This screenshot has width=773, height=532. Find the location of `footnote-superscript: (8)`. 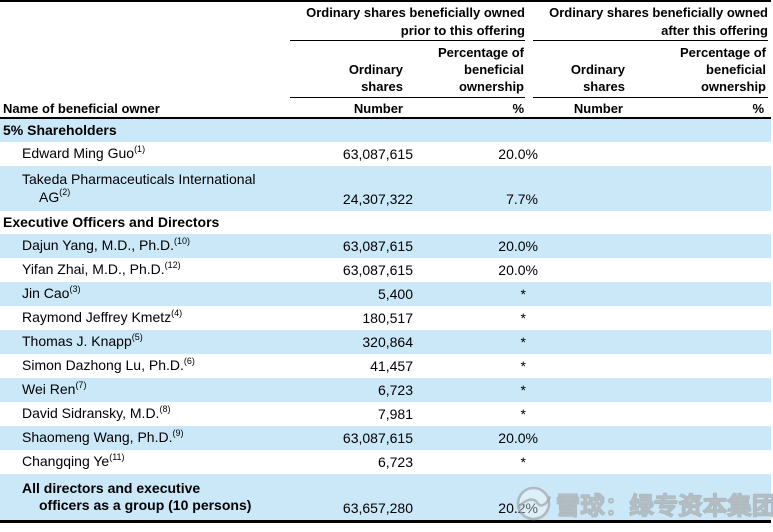

footnote-superscript: (8) is located at coordinates (165, 408).